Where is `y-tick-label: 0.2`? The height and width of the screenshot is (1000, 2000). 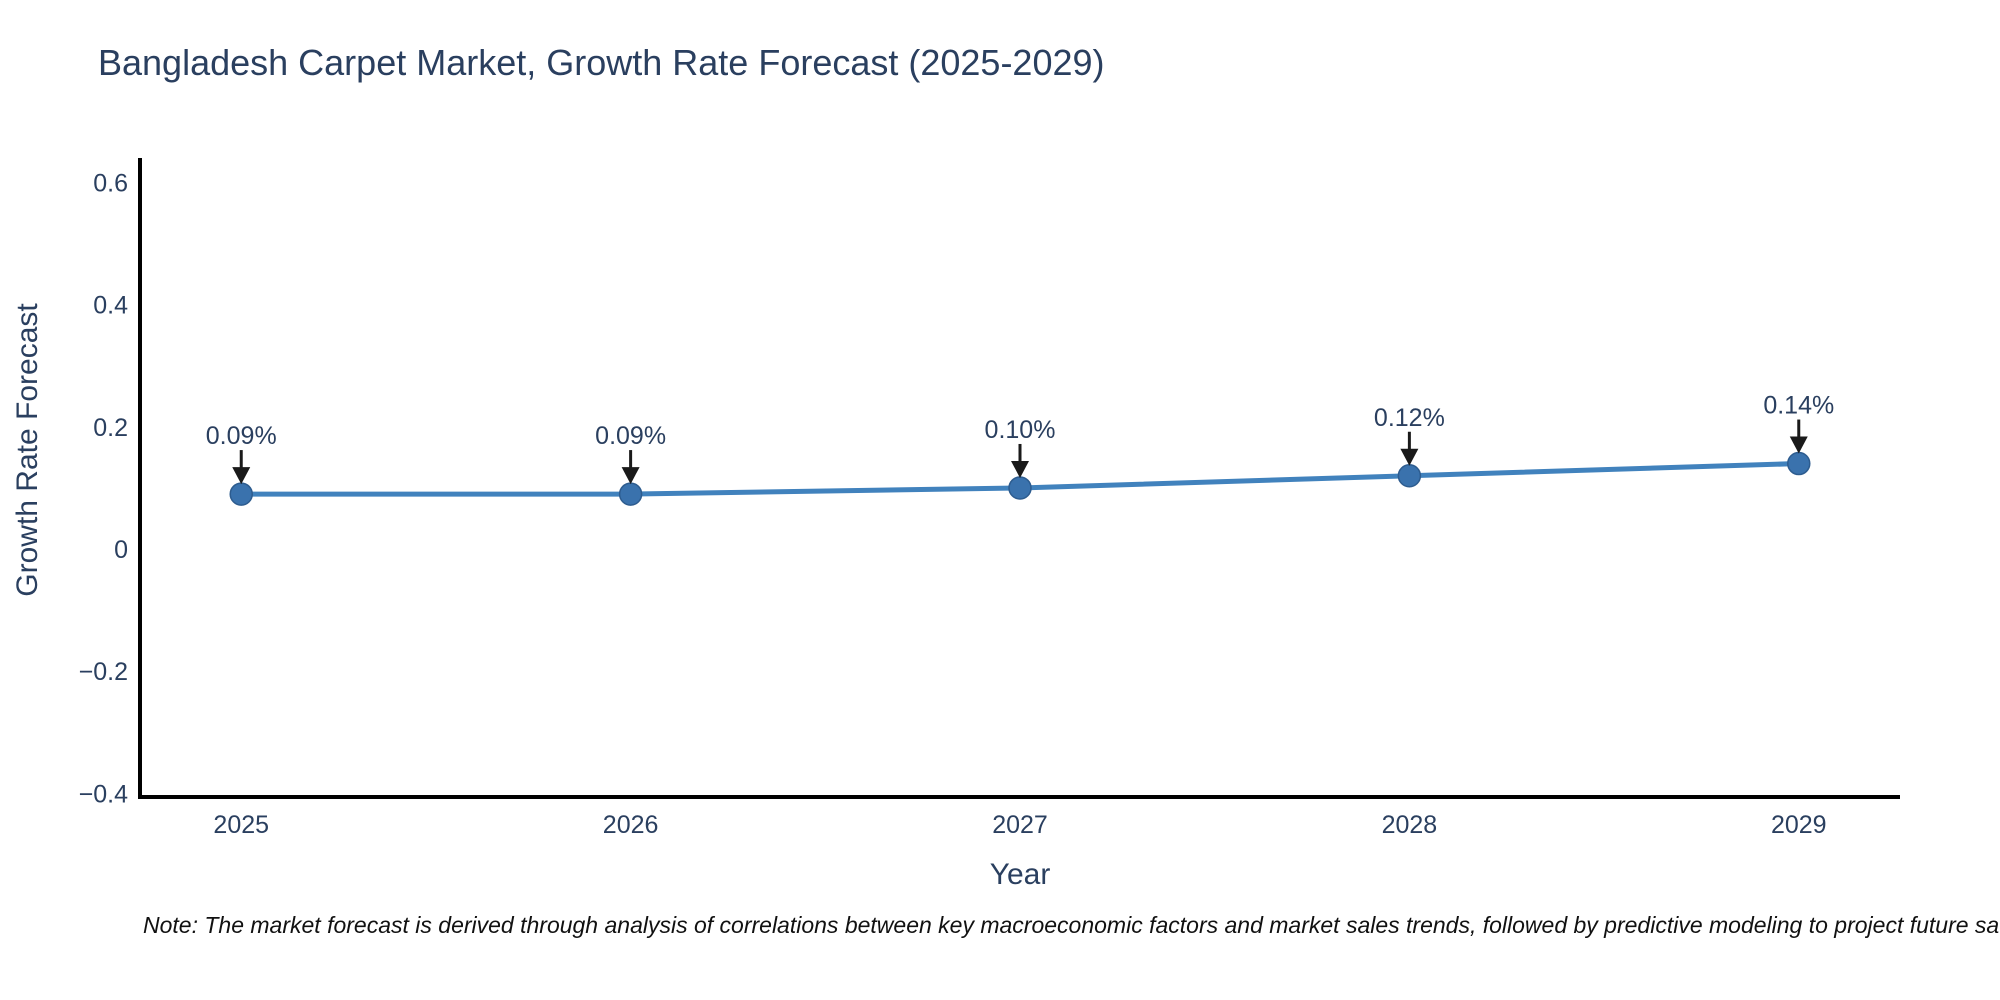
y-tick-label: 0.2 is located at coordinates (110, 428).